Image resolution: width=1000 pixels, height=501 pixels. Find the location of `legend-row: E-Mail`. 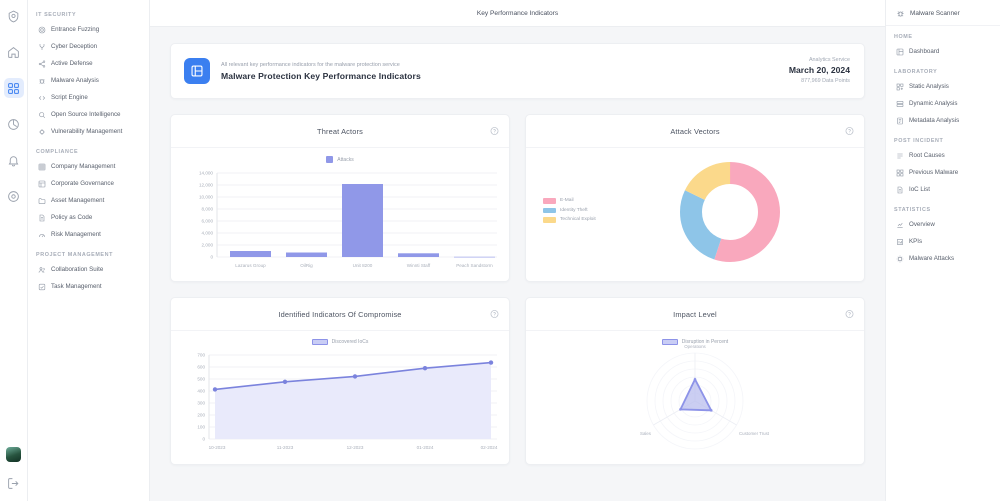

legend-row: E-Mail is located at coordinates (569, 201).